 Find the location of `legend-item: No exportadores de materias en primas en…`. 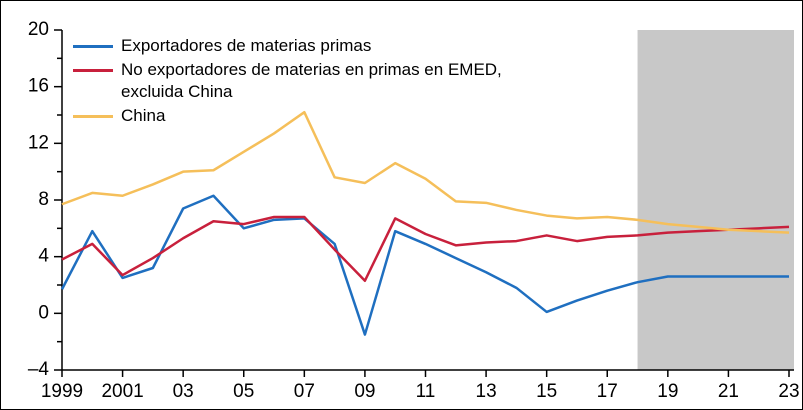

legend-item: No exportadores de materias en primas en… is located at coordinates (287, 81).